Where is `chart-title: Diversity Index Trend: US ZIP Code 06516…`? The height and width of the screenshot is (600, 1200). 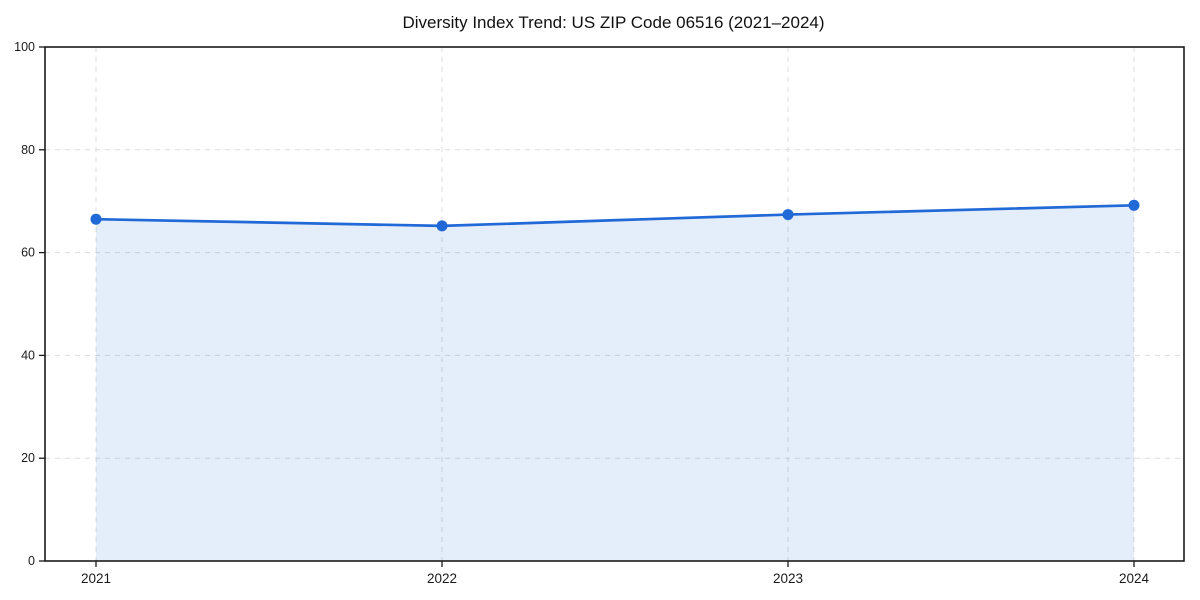
chart-title: Diversity Index Trend: US ZIP Code 06516… is located at coordinates (613, 22).